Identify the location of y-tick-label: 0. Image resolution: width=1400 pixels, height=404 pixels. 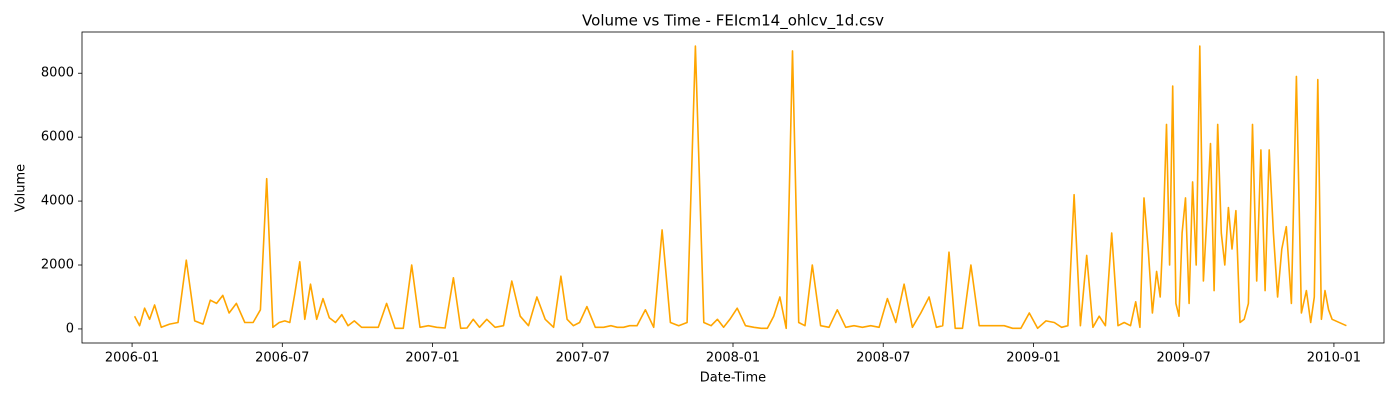
(70, 328).